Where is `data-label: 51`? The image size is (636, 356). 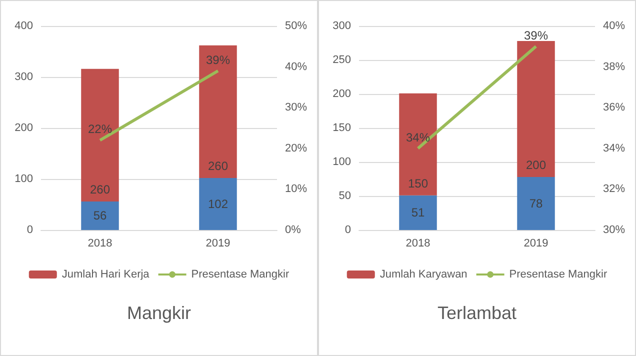 data-label: 51 is located at coordinates (418, 213).